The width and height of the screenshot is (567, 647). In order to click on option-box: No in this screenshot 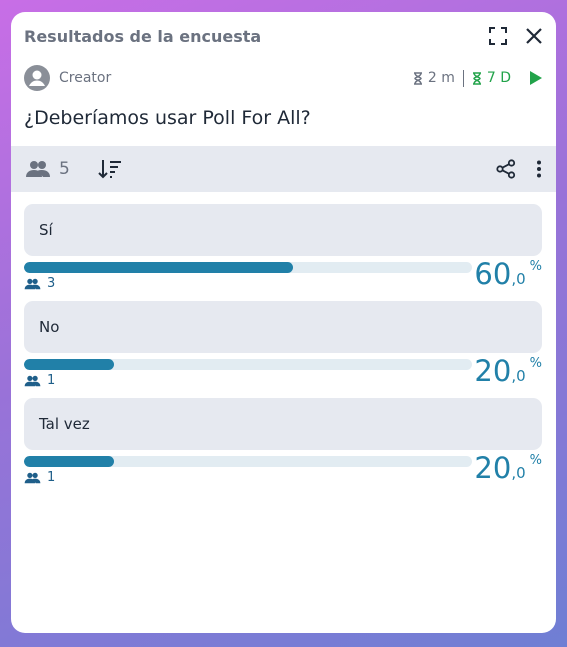, I will do `click(283, 327)`.